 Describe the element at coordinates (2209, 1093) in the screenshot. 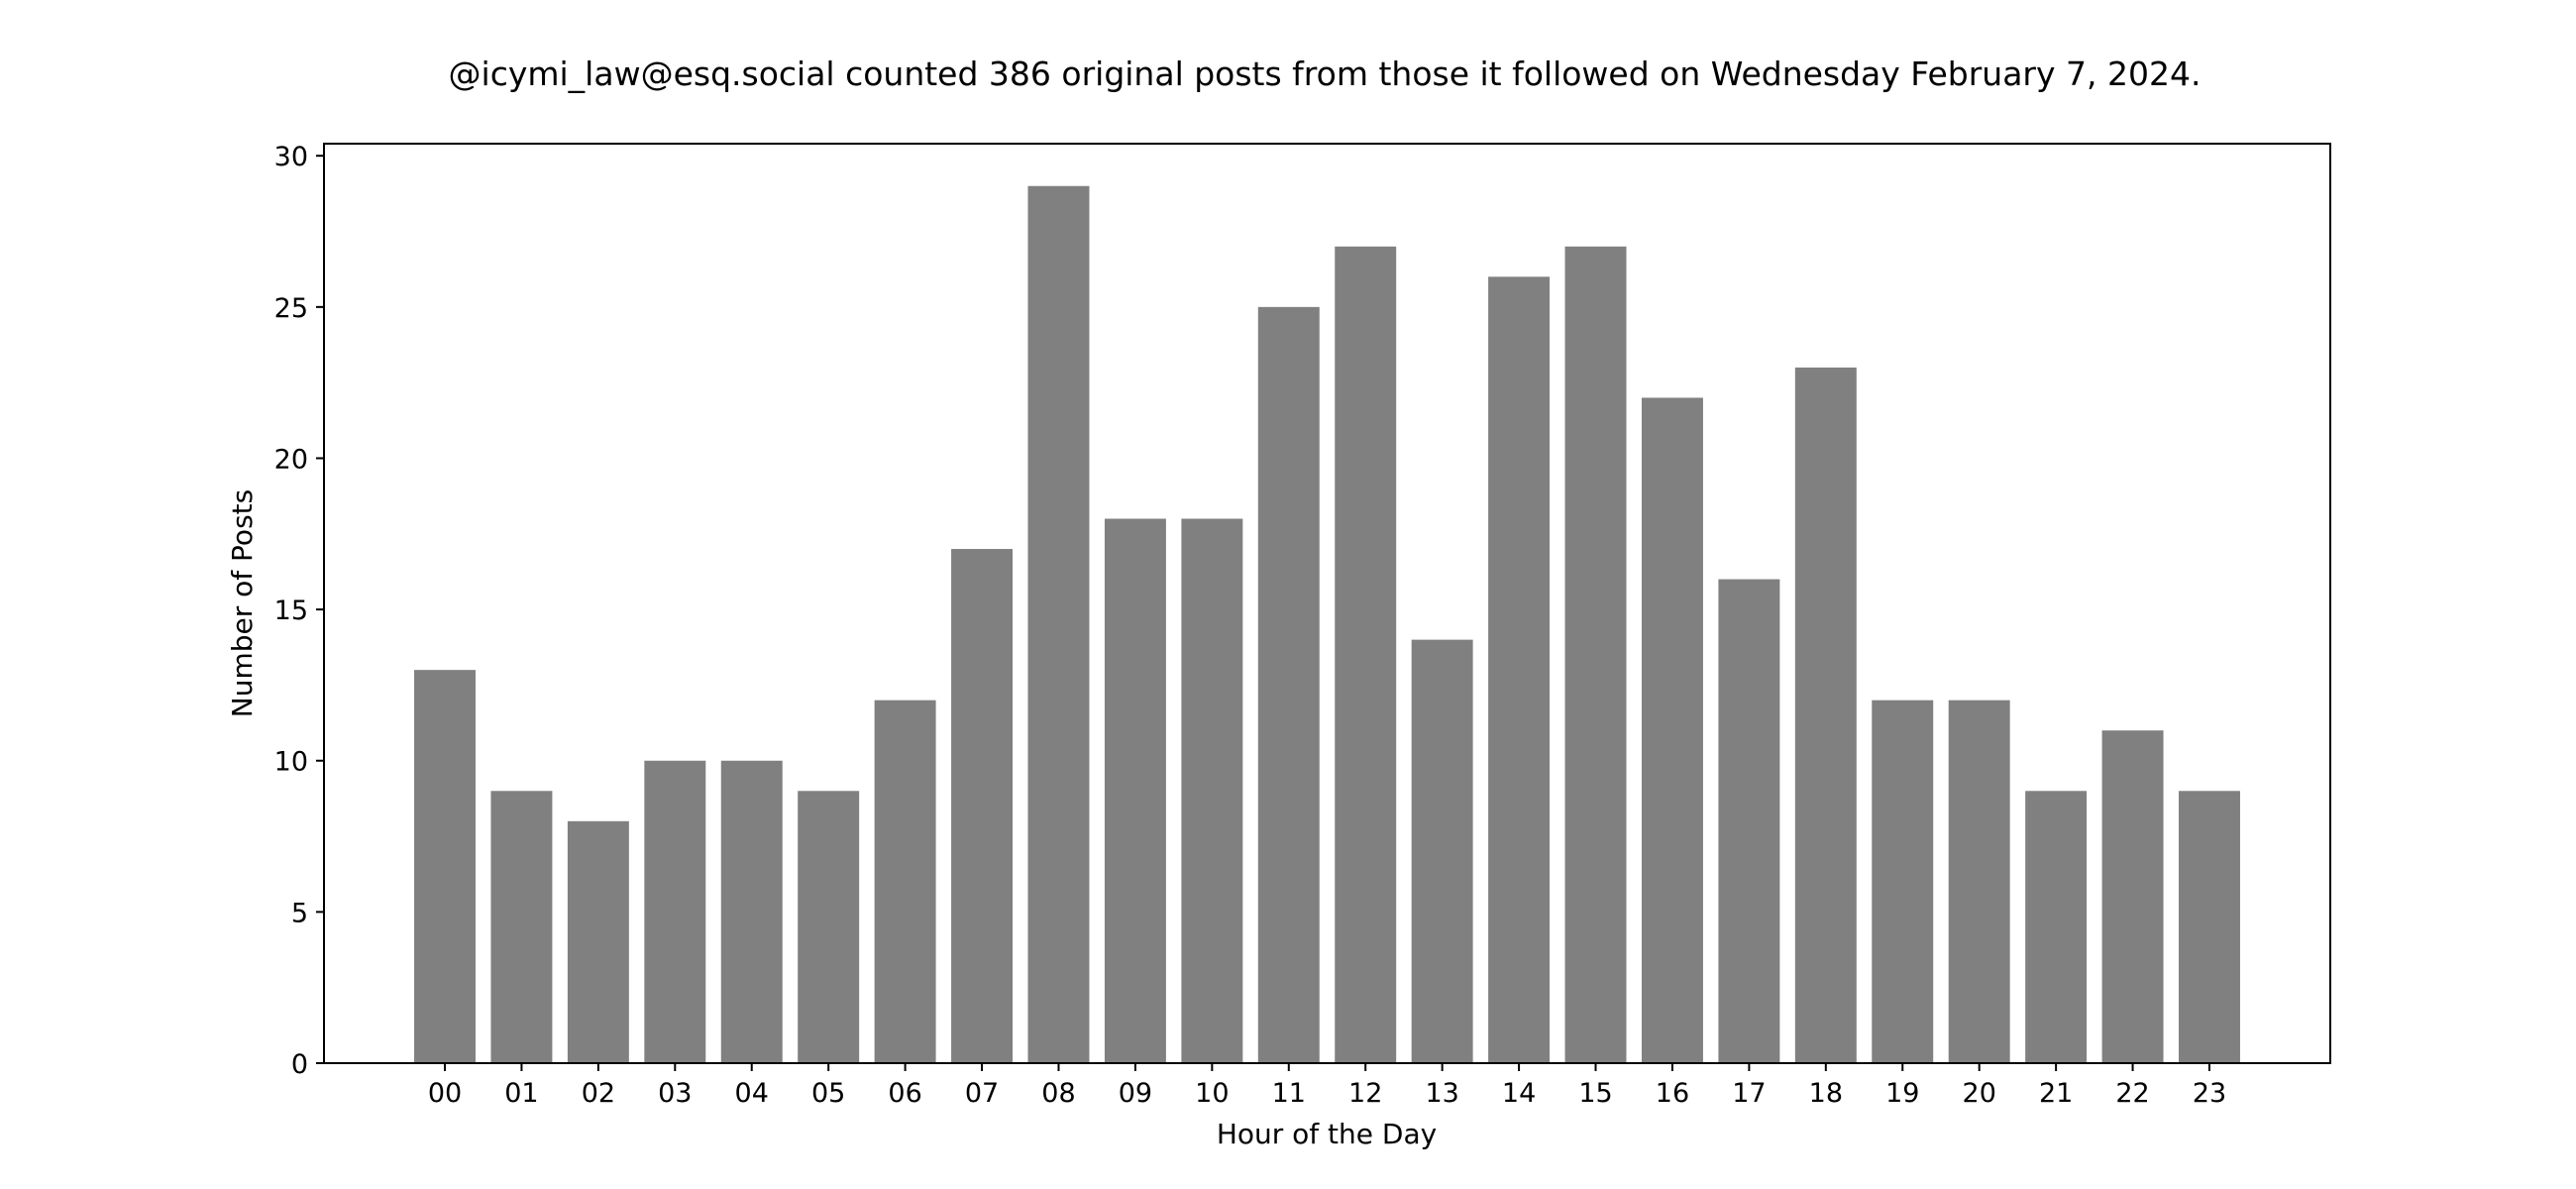

I see `x-tick-label: 23` at that location.